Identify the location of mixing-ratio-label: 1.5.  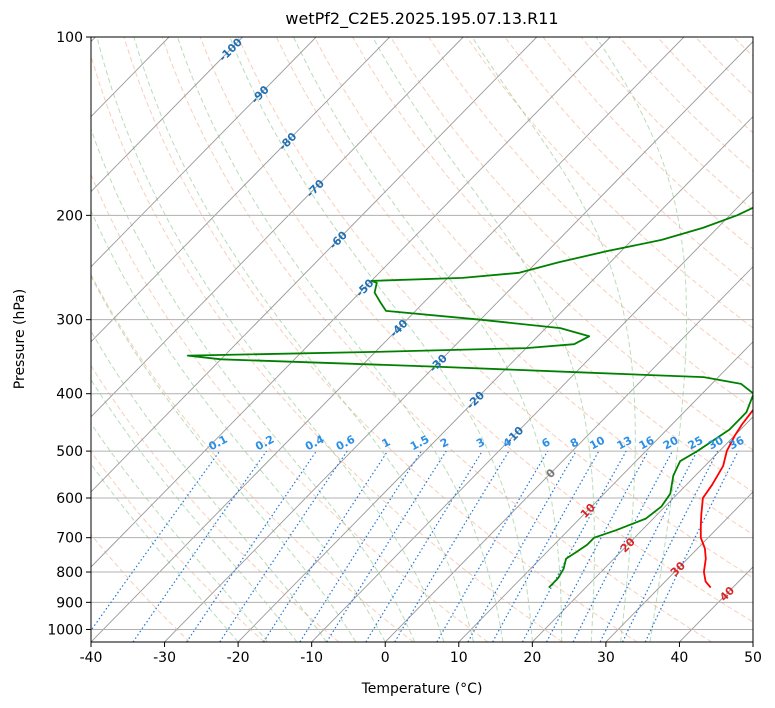
(419, 443).